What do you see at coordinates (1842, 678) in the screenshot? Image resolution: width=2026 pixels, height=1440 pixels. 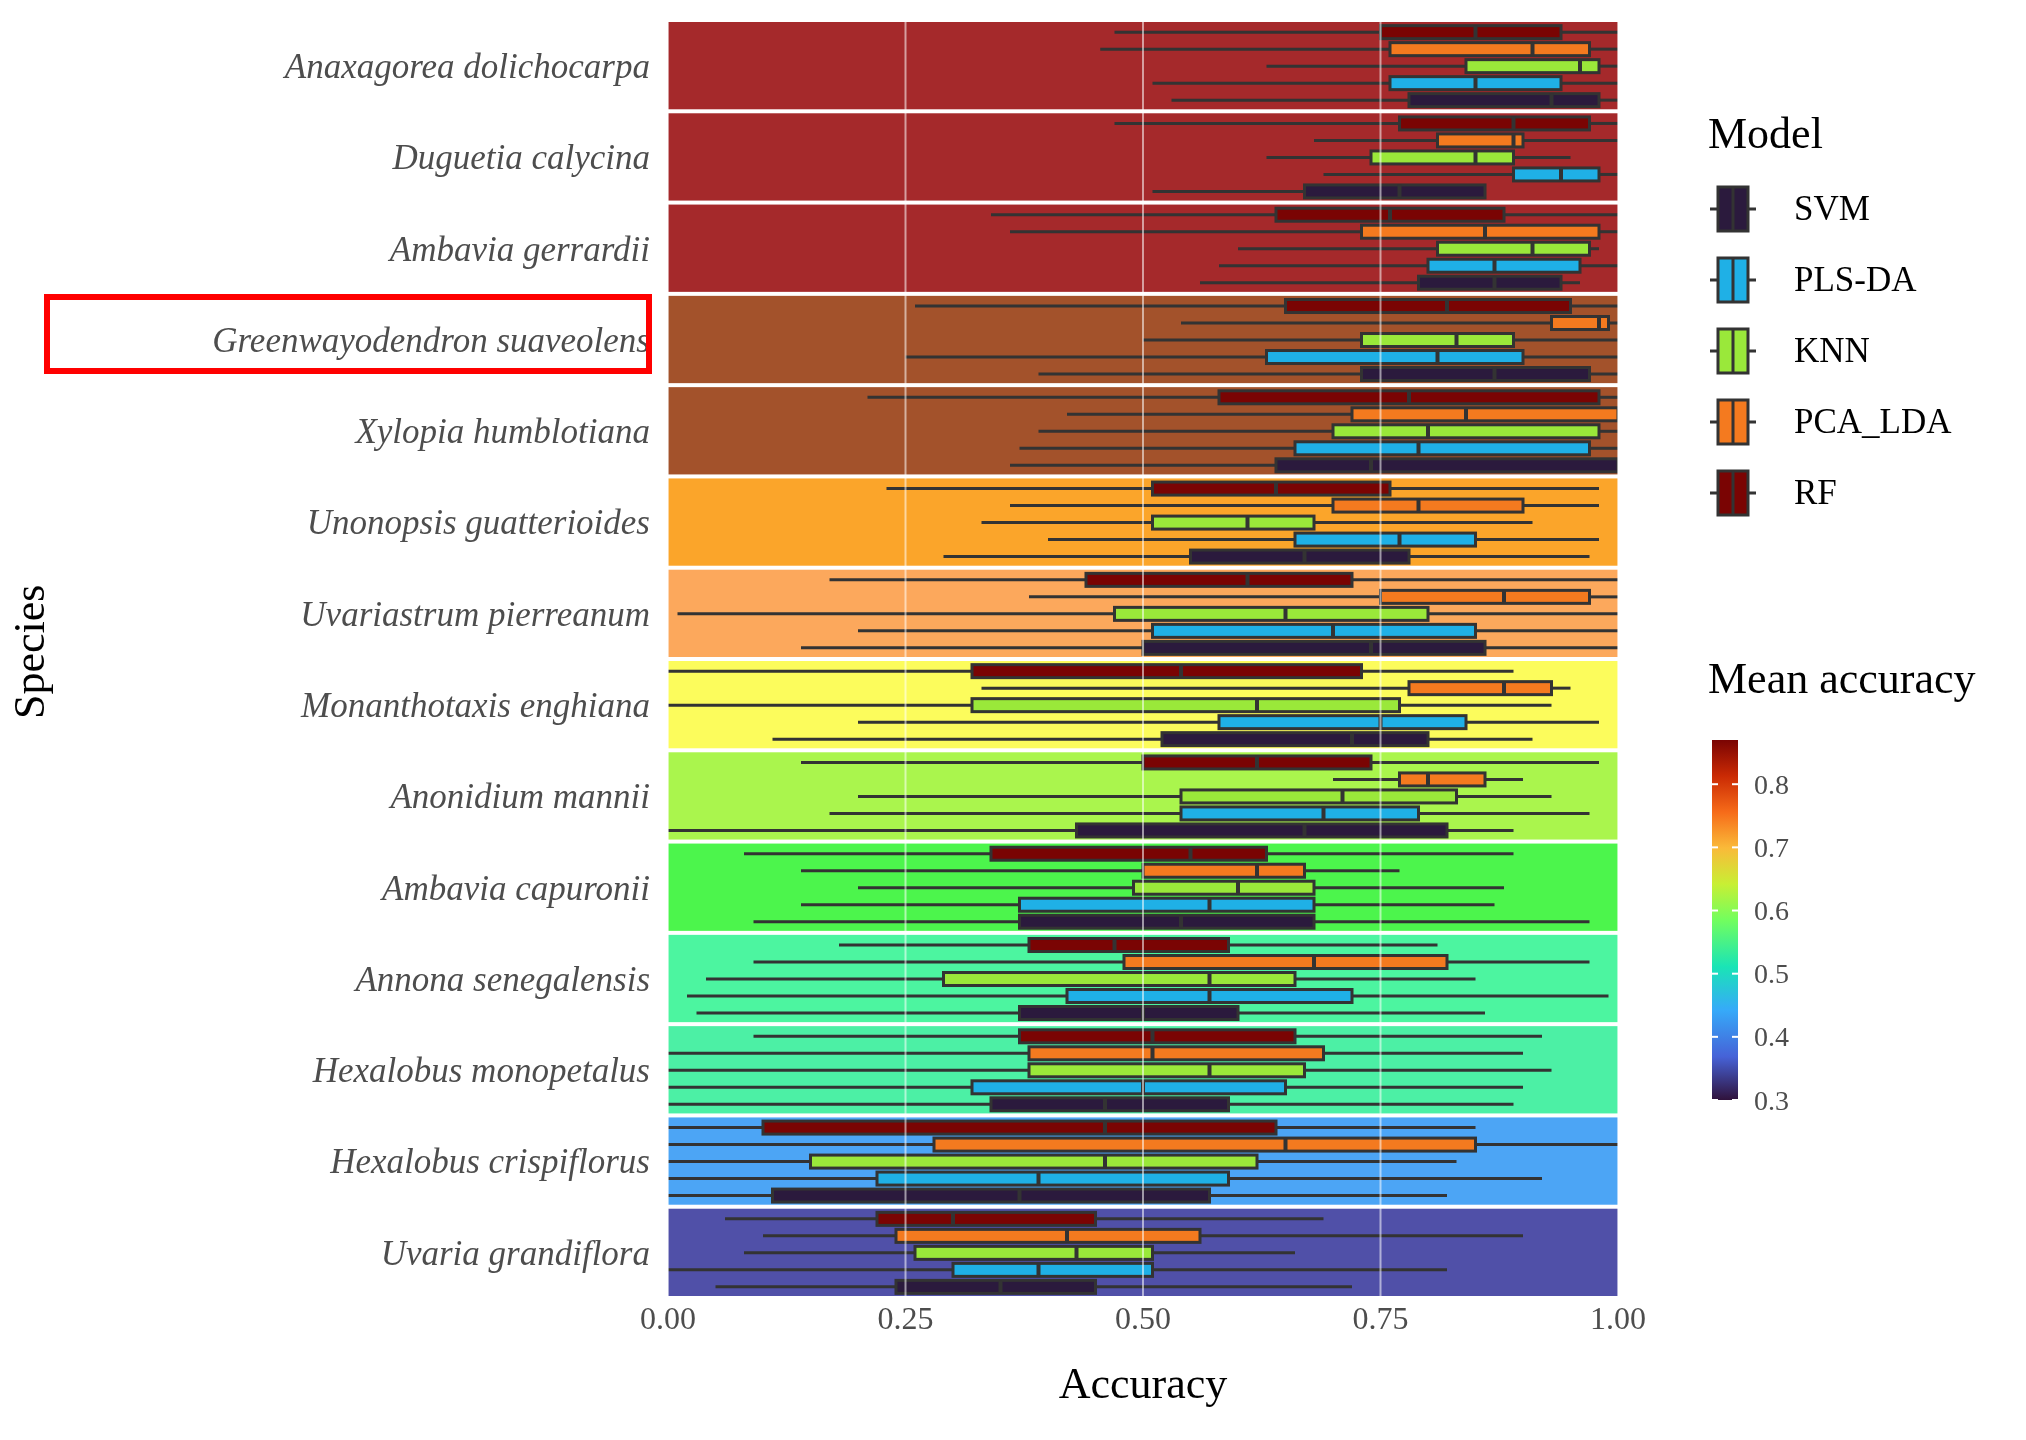 I see `color-bar-title: Mean accuracy` at bounding box center [1842, 678].